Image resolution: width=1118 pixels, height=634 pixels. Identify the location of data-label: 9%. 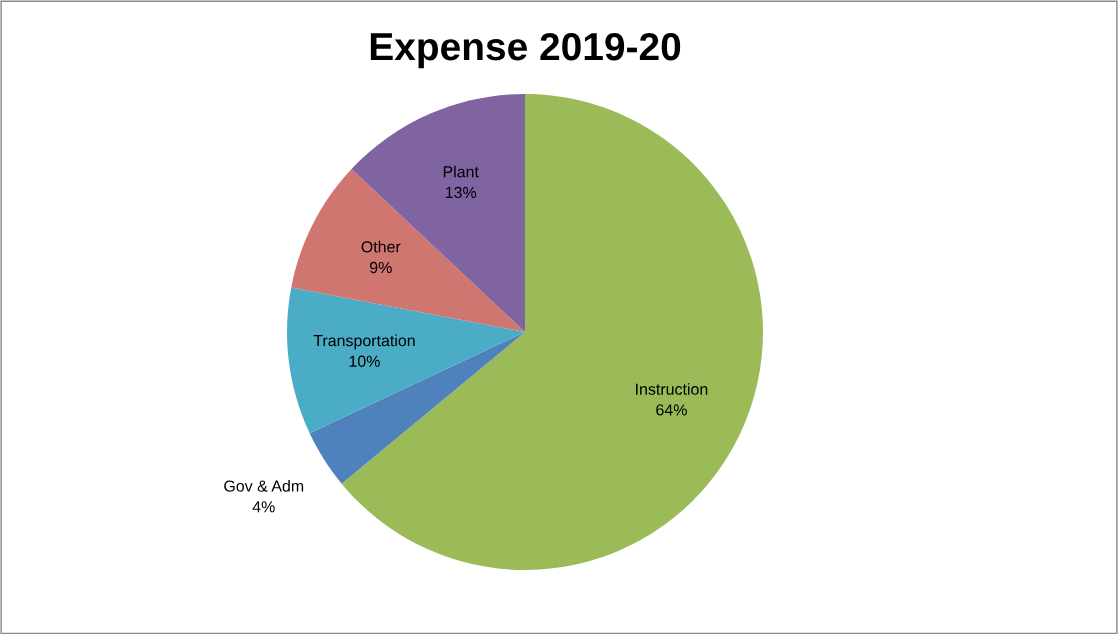
(381, 267).